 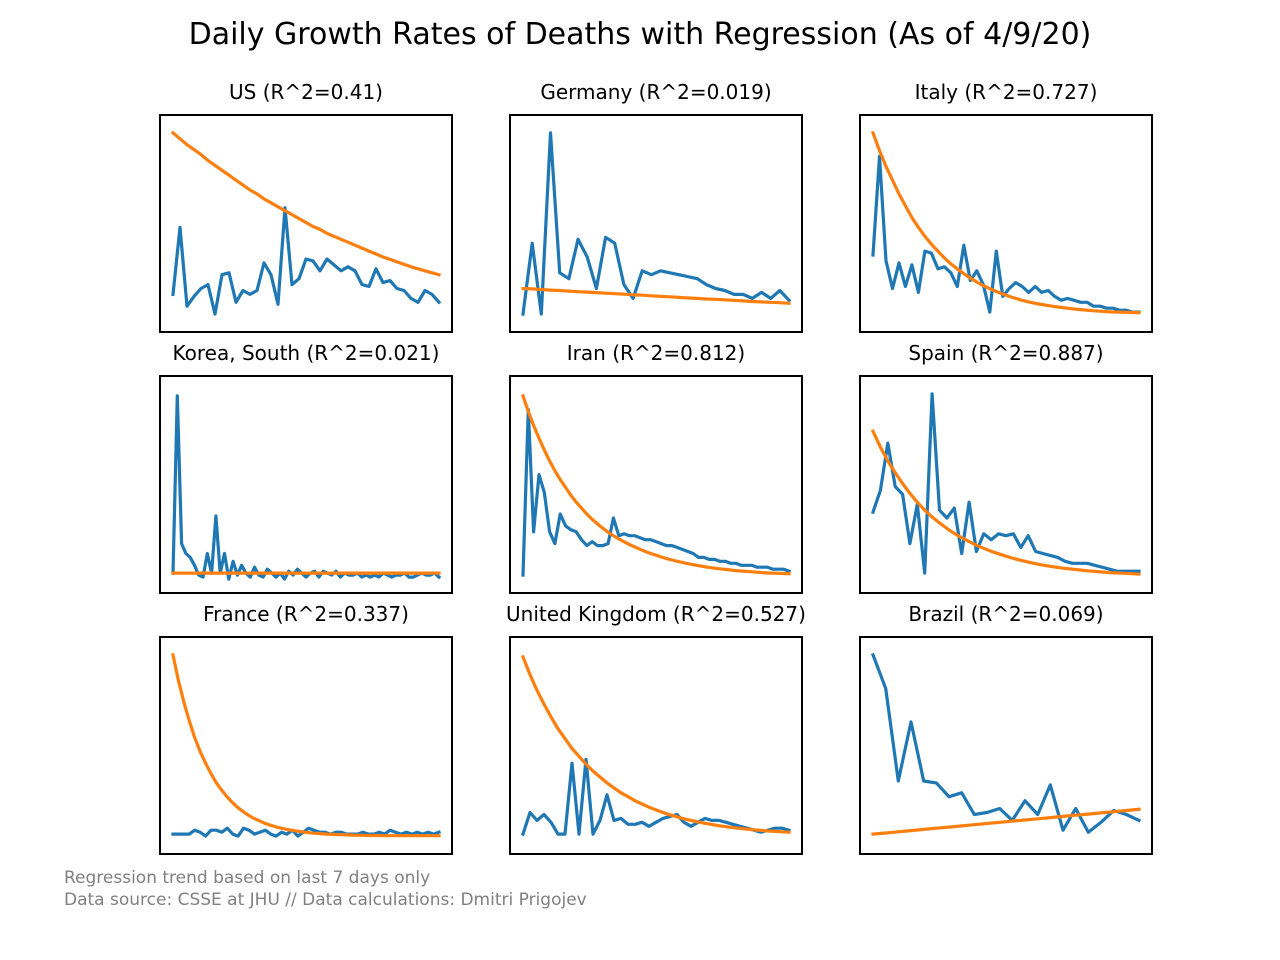 What do you see at coordinates (655, 92) in the screenshot?
I see `panel-title: Germany (R^2=0.019)` at bounding box center [655, 92].